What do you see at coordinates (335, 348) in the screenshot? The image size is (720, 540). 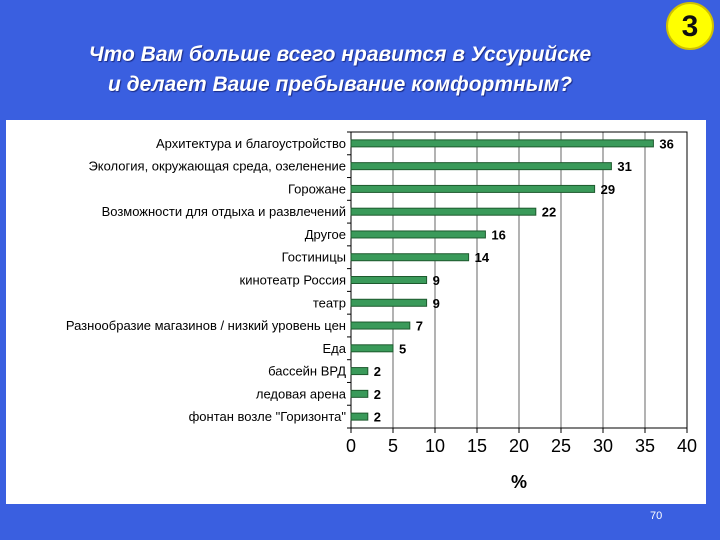 I see `category-label: Еда` at bounding box center [335, 348].